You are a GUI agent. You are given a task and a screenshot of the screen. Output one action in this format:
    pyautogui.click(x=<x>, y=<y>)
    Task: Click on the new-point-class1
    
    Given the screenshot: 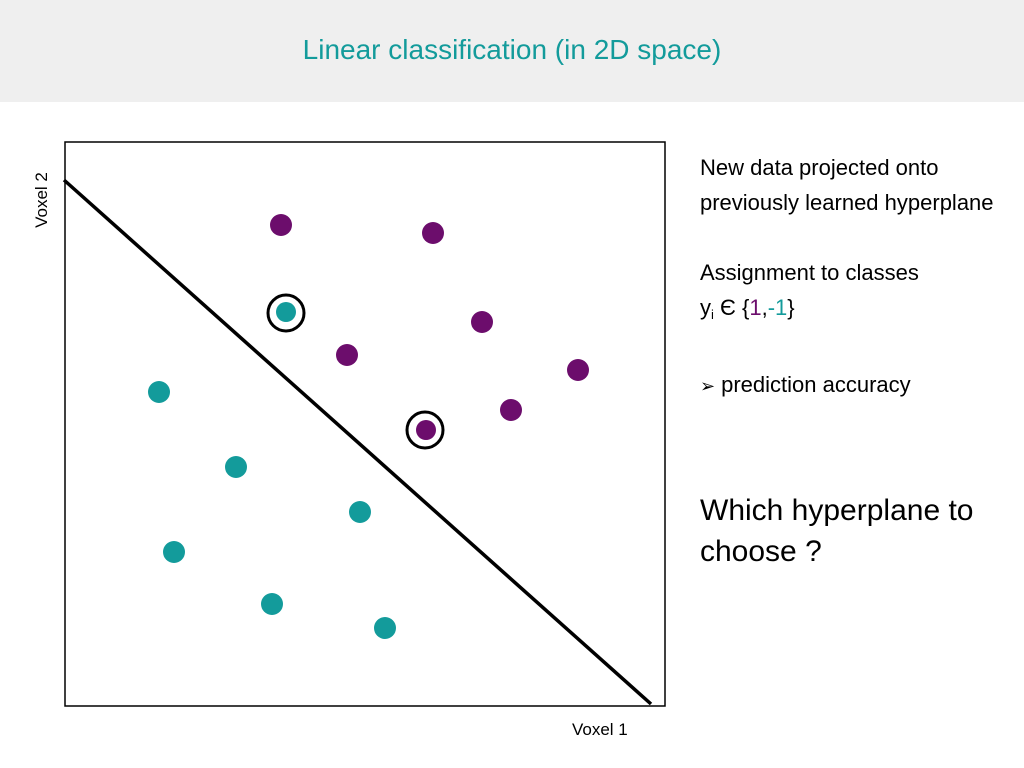 What is the action you would take?
    pyautogui.click(x=426, y=430)
    